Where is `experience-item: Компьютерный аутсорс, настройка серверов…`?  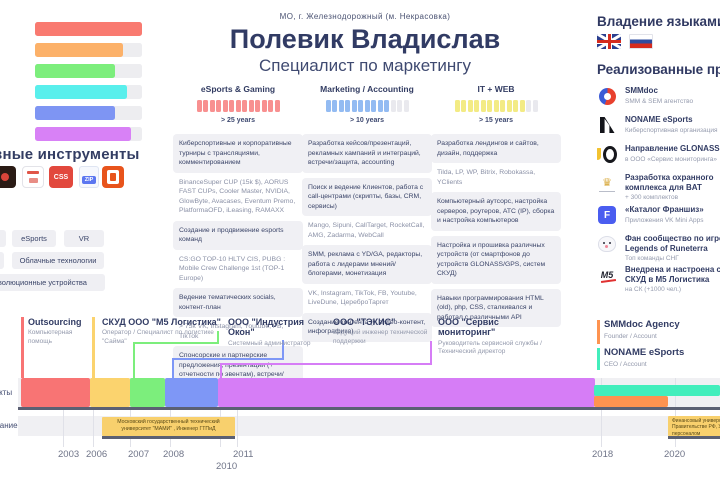
experience-item: Компьютерный аутсорс, настройка серверов… is located at coordinates (496, 211).